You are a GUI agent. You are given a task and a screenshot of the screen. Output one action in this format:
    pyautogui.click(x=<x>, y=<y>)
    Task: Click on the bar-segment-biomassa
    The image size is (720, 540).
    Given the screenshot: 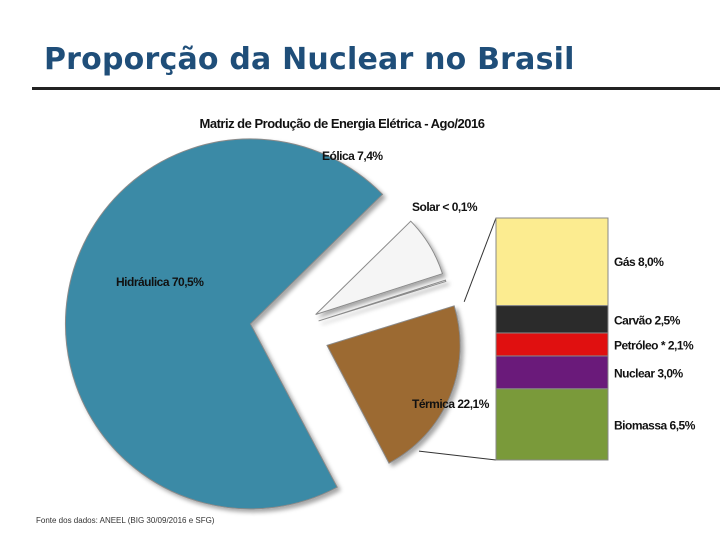 What is the action you would take?
    pyautogui.click(x=552, y=424)
    